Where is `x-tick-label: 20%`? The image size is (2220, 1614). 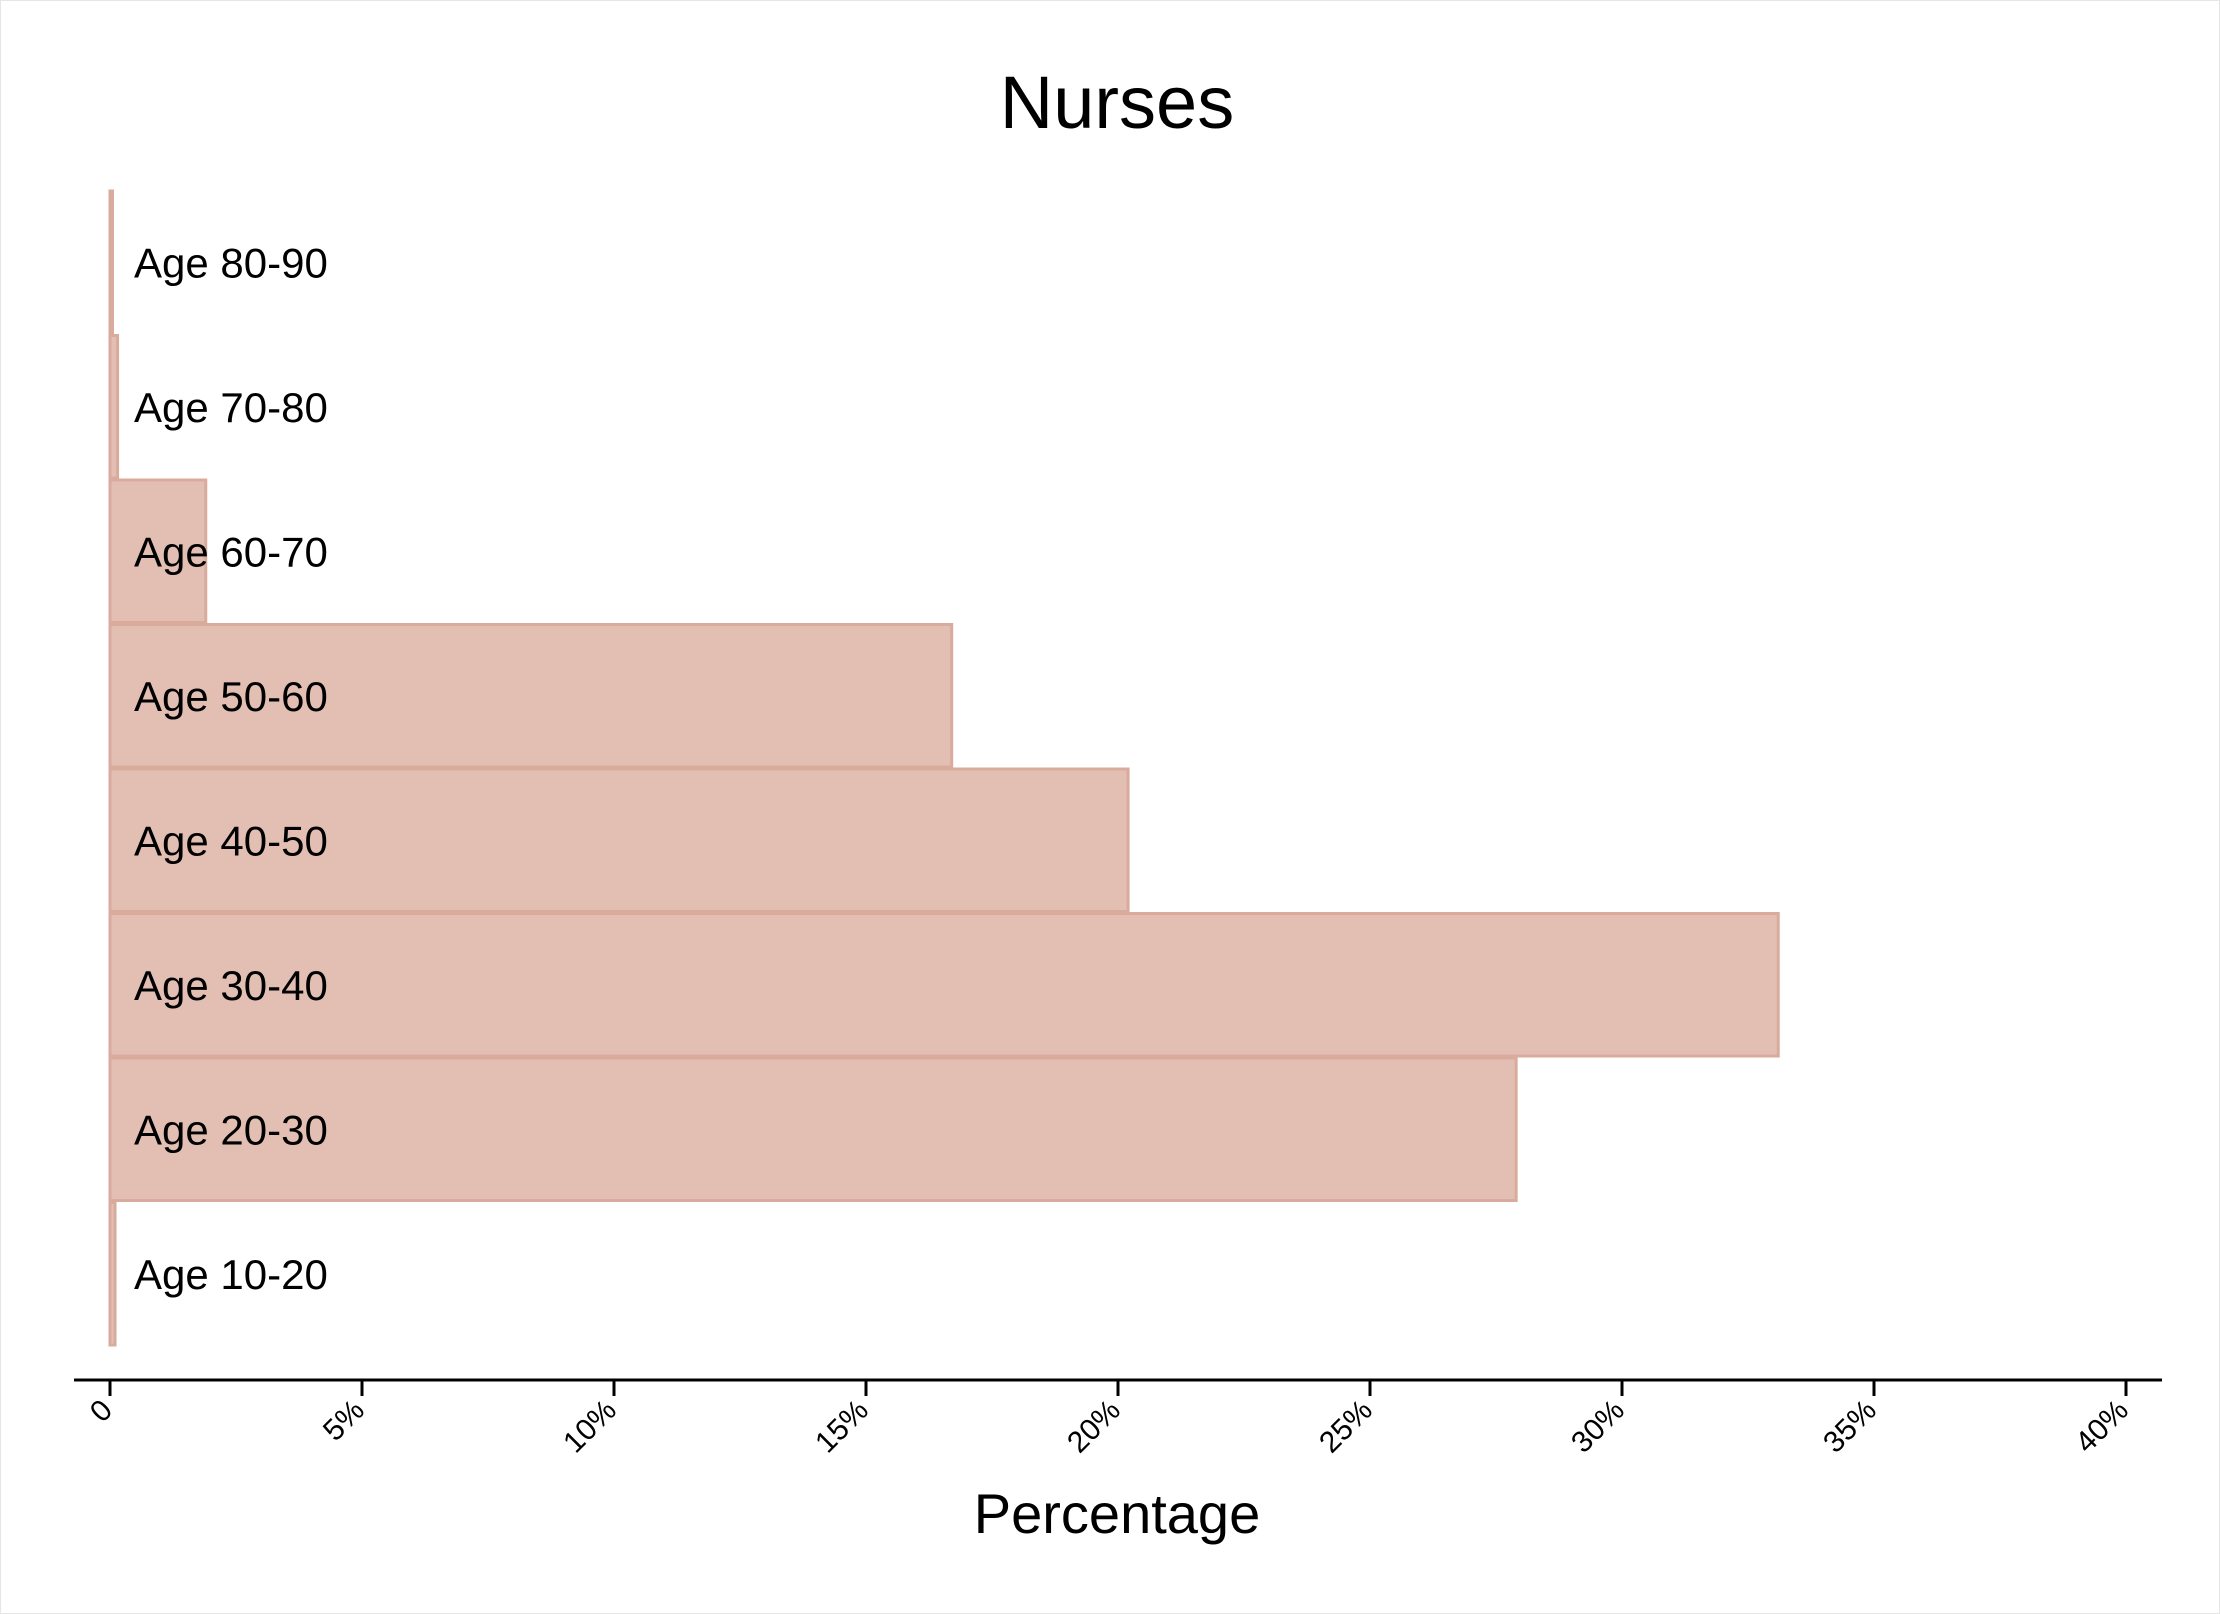
x-tick-label: 20% is located at coordinates (1094, 1427).